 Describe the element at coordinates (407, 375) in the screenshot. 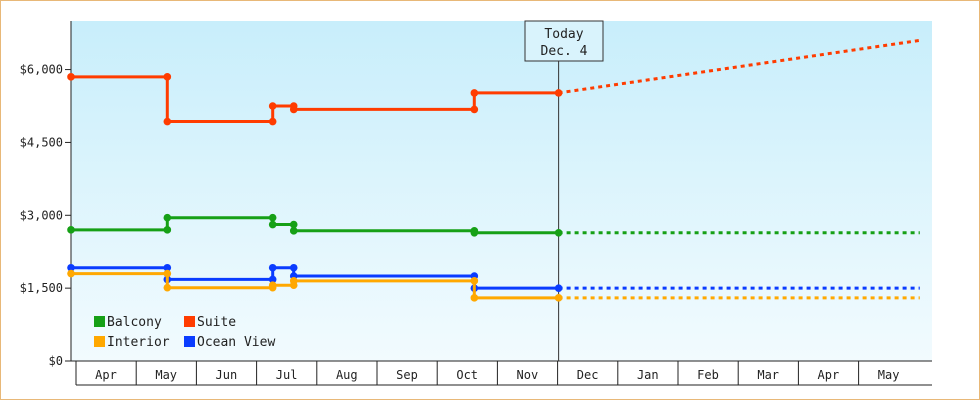

I see `month-label: Sep` at that location.